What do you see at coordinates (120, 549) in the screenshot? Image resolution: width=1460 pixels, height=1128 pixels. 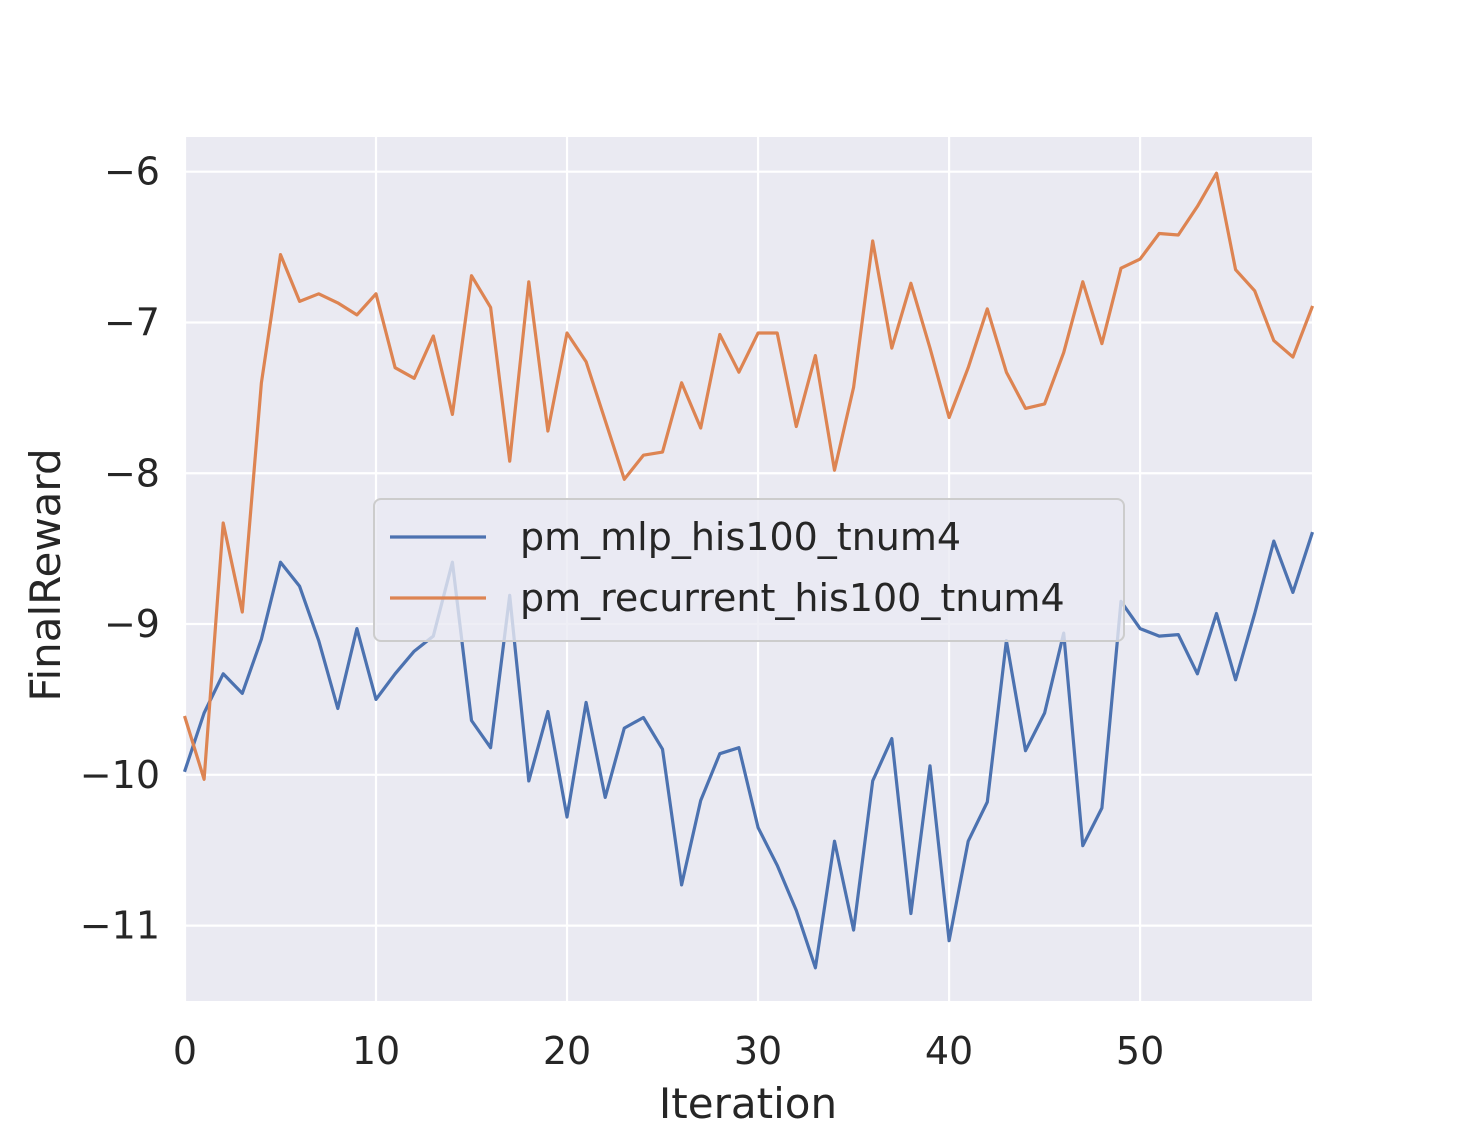 I see `y-tick-labels: −6 −7 −8 −9 −10 −11` at bounding box center [120, 549].